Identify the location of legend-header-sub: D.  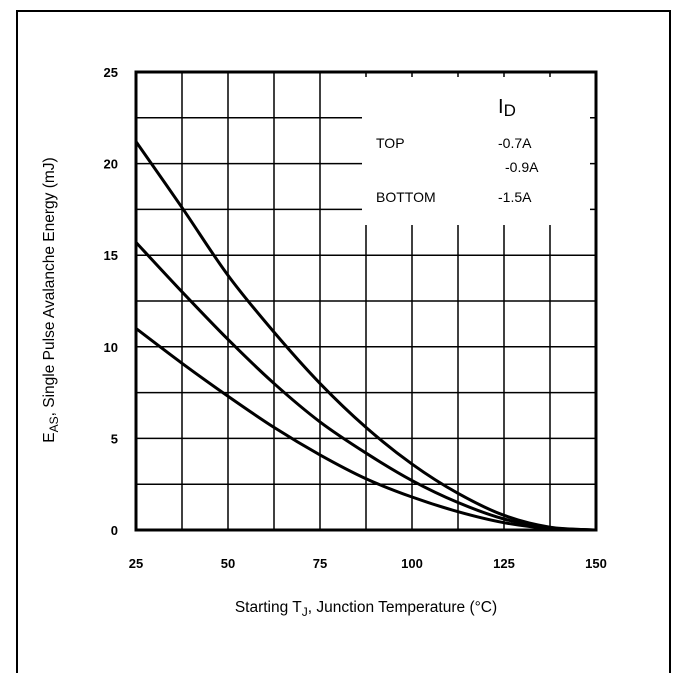
(510, 110).